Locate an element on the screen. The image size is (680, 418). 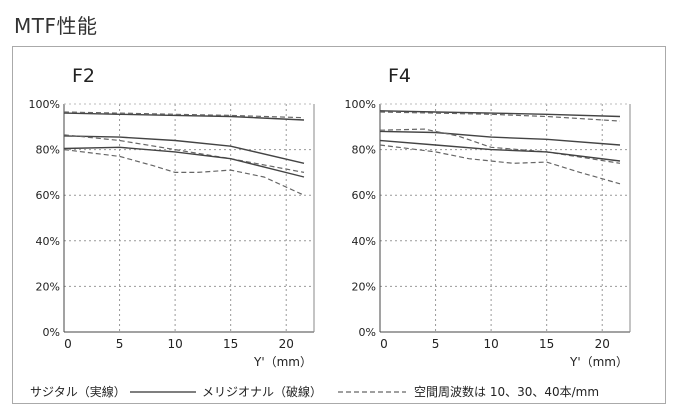
chart-title: F4 is located at coordinates (399, 76).